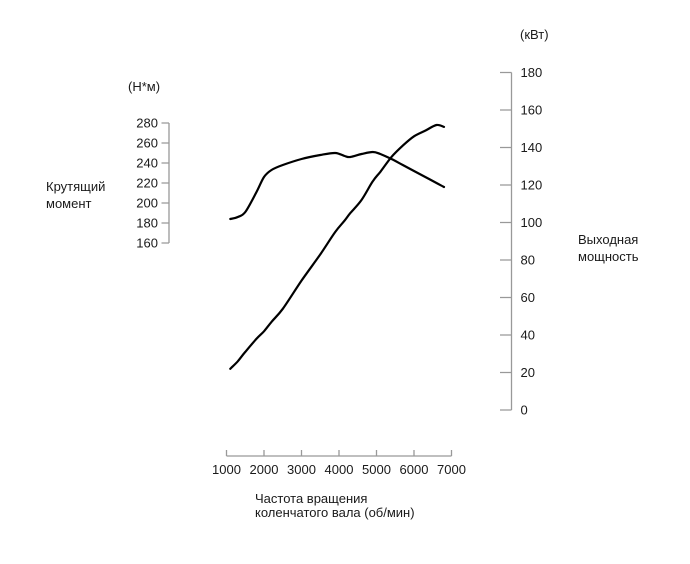  I want to click on power-tick-label-80: 80, so click(528, 260).